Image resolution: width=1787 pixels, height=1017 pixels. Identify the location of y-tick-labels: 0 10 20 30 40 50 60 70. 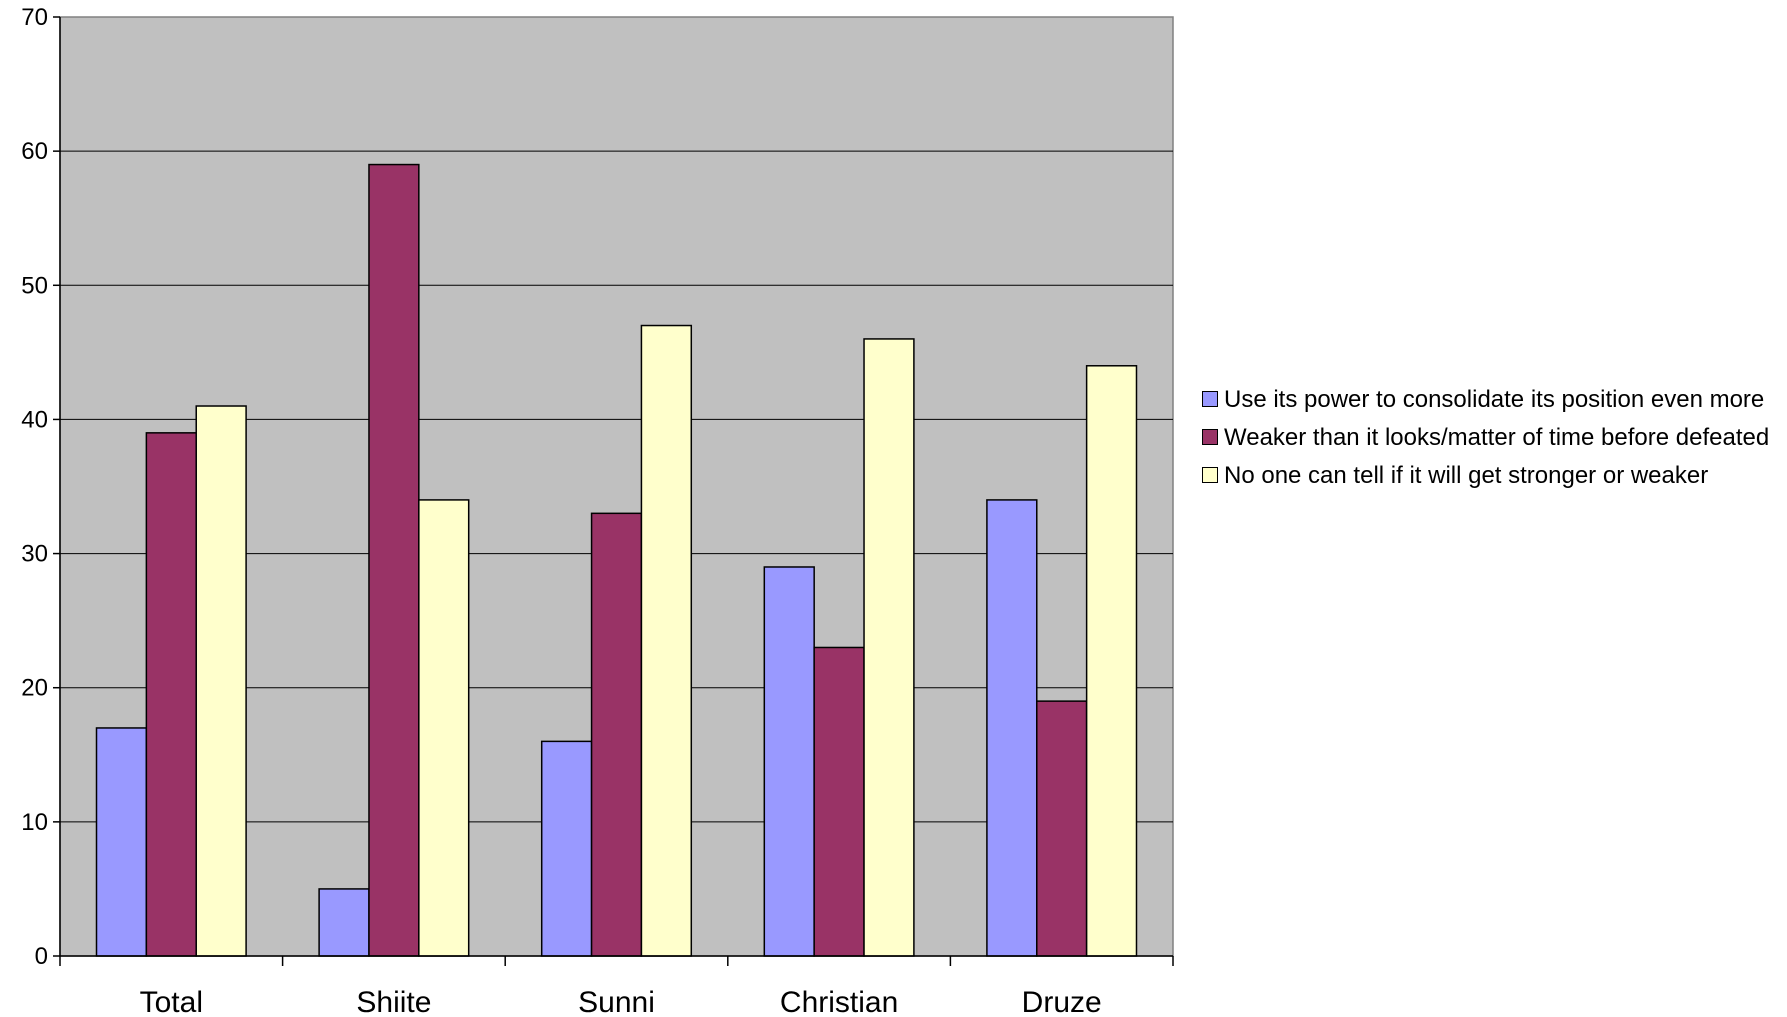
(34, 487).